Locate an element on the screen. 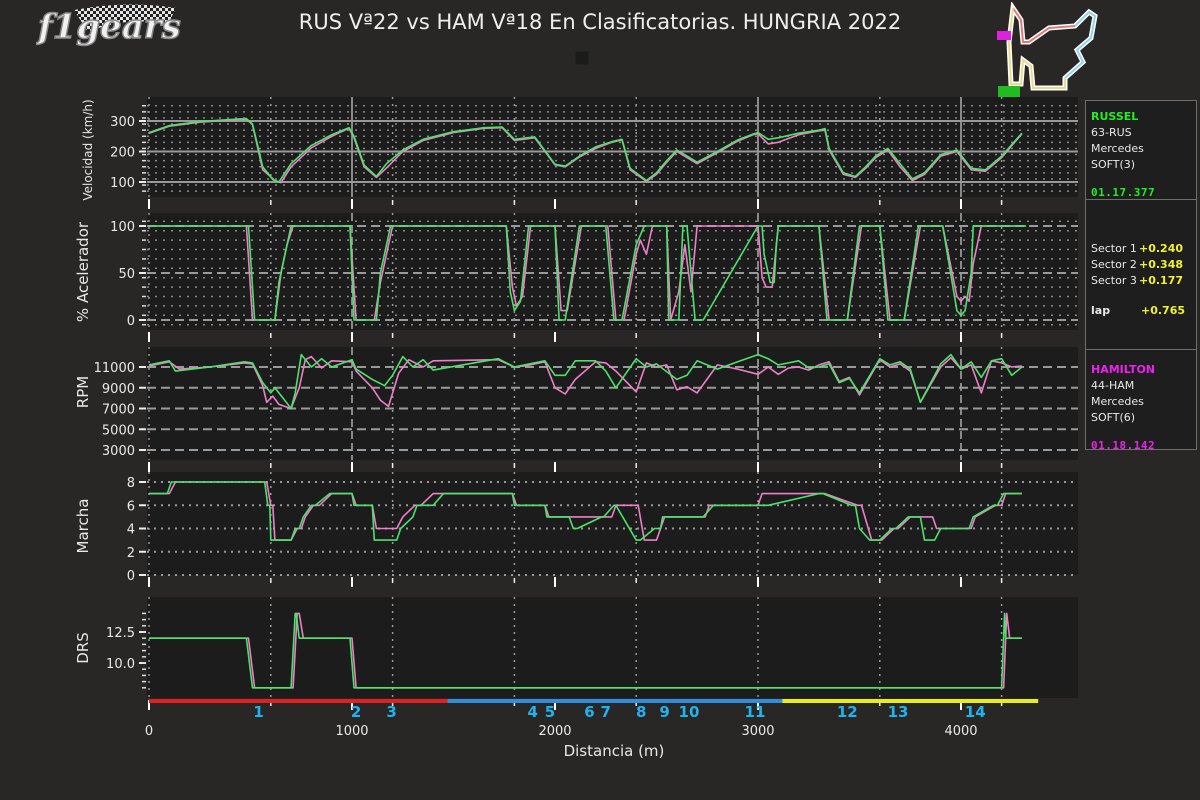  drs-chart: 10.0 12.5 DRS is located at coordinates (576, 653).